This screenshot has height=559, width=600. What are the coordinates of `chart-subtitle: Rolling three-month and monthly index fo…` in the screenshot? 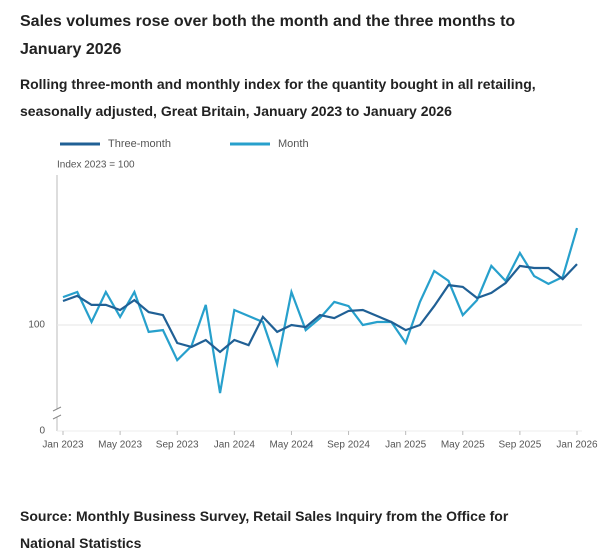 It's located at (278, 97).